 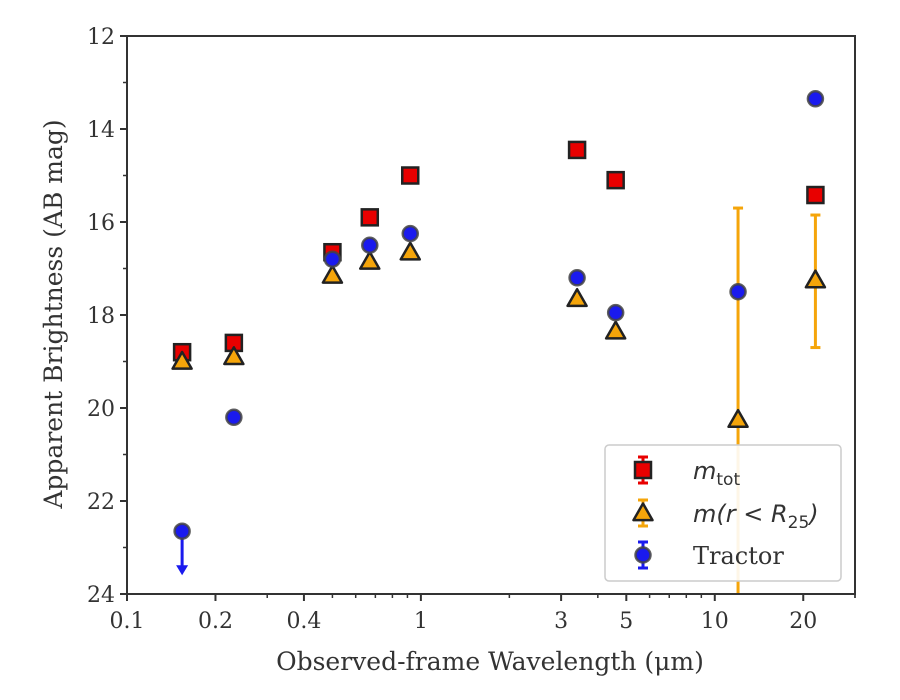 I want to click on upper-limit-arrow, so click(x=182, y=570).